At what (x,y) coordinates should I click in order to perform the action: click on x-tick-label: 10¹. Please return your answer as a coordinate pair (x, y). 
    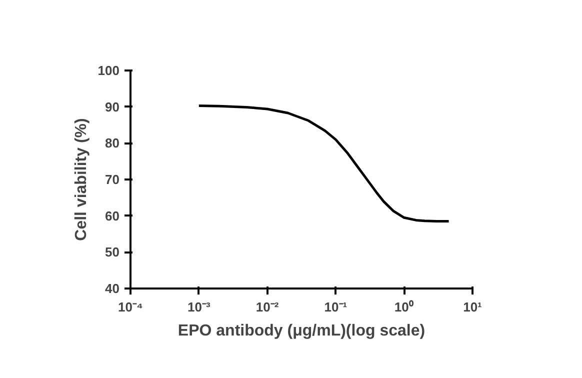
    Looking at the image, I should click on (472, 307).